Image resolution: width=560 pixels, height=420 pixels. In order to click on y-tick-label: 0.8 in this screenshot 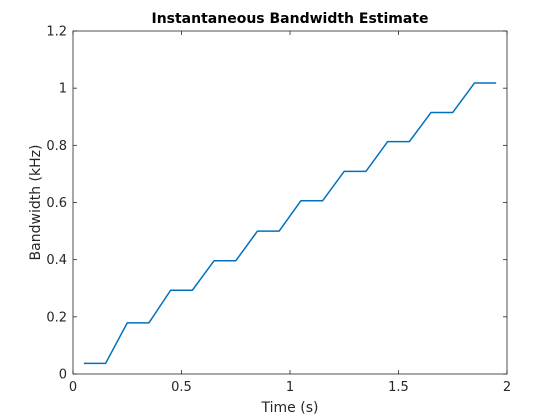, I will do `click(56, 146)`.